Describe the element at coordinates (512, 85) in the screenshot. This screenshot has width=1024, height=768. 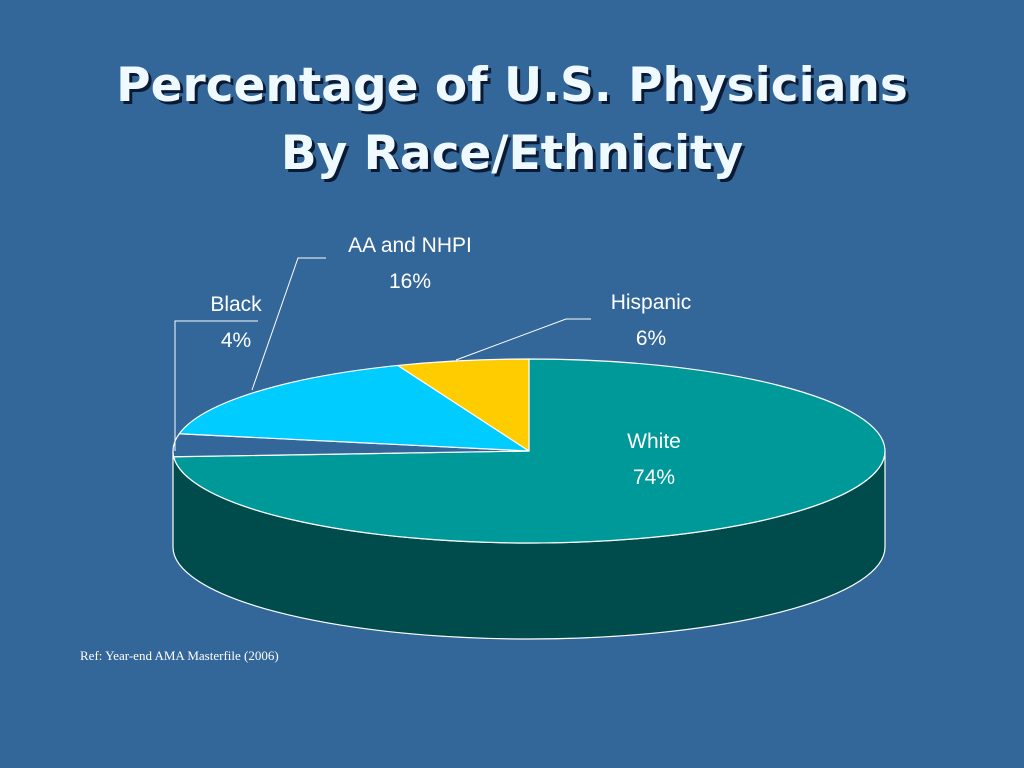
I see `slide-title-line-1: Percentage of U.S. Physicians` at that location.